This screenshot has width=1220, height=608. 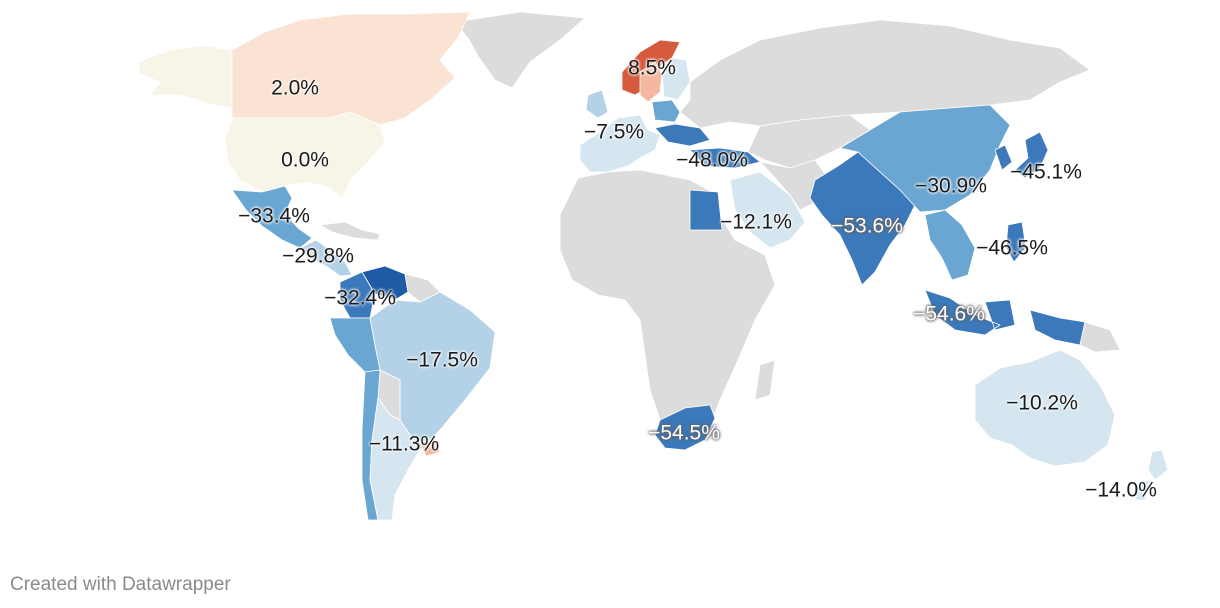 I want to click on region-eastern-europe, so click(x=682, y=135).